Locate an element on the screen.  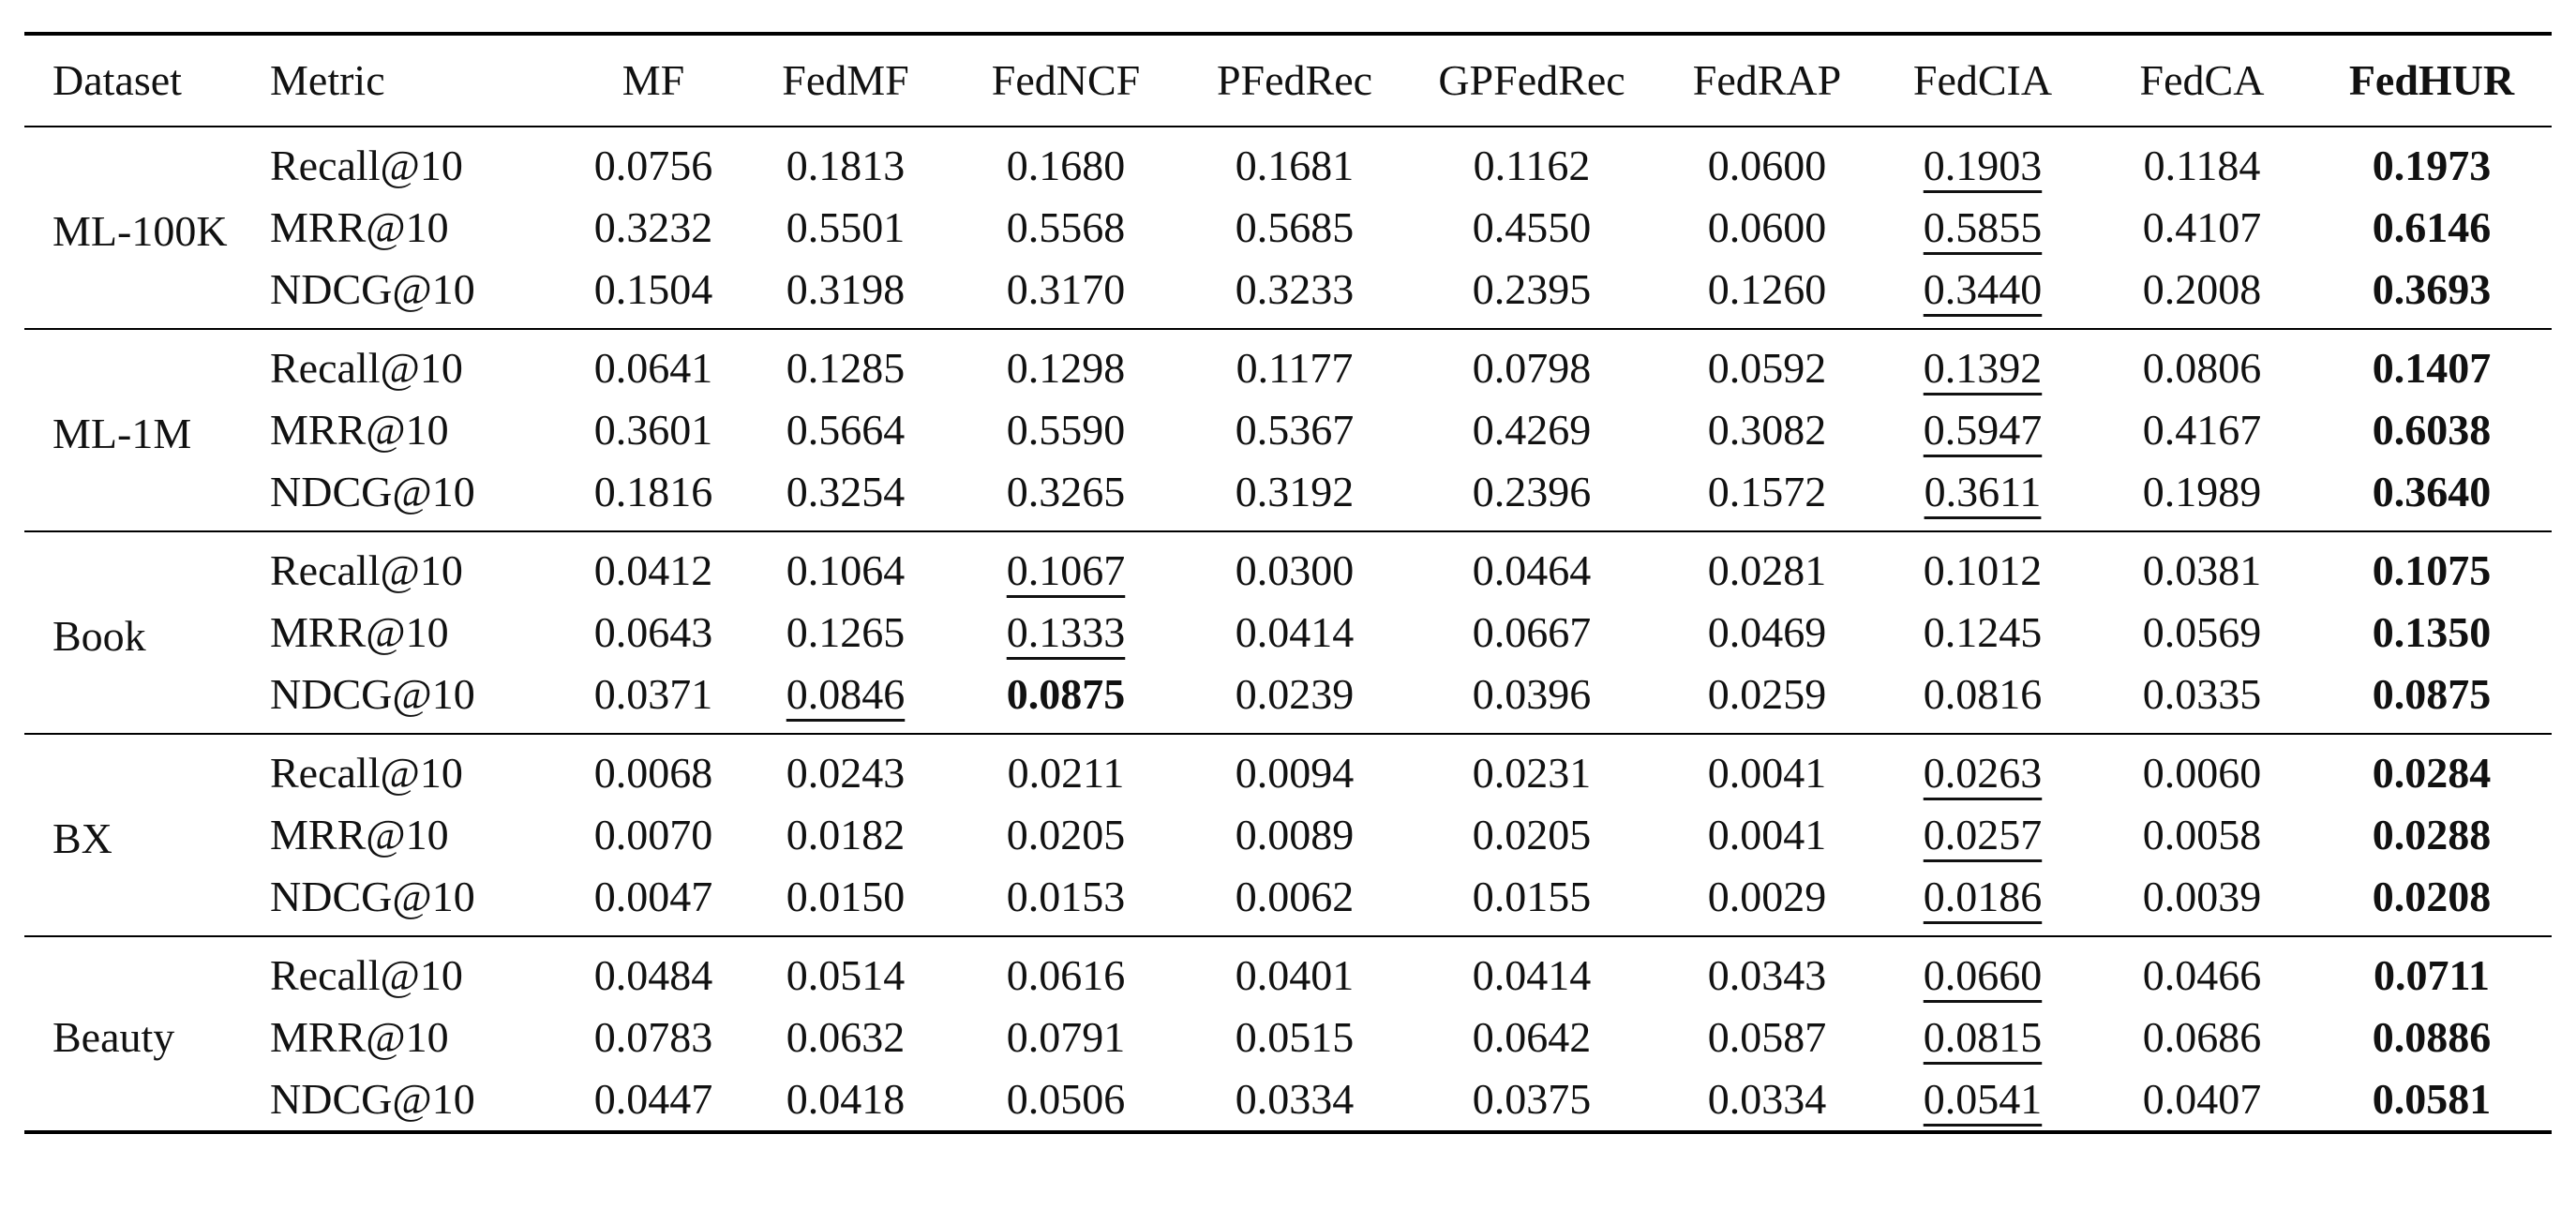
value-cell-fedcia: 0.0660 is located at coordinates (1982, 971).